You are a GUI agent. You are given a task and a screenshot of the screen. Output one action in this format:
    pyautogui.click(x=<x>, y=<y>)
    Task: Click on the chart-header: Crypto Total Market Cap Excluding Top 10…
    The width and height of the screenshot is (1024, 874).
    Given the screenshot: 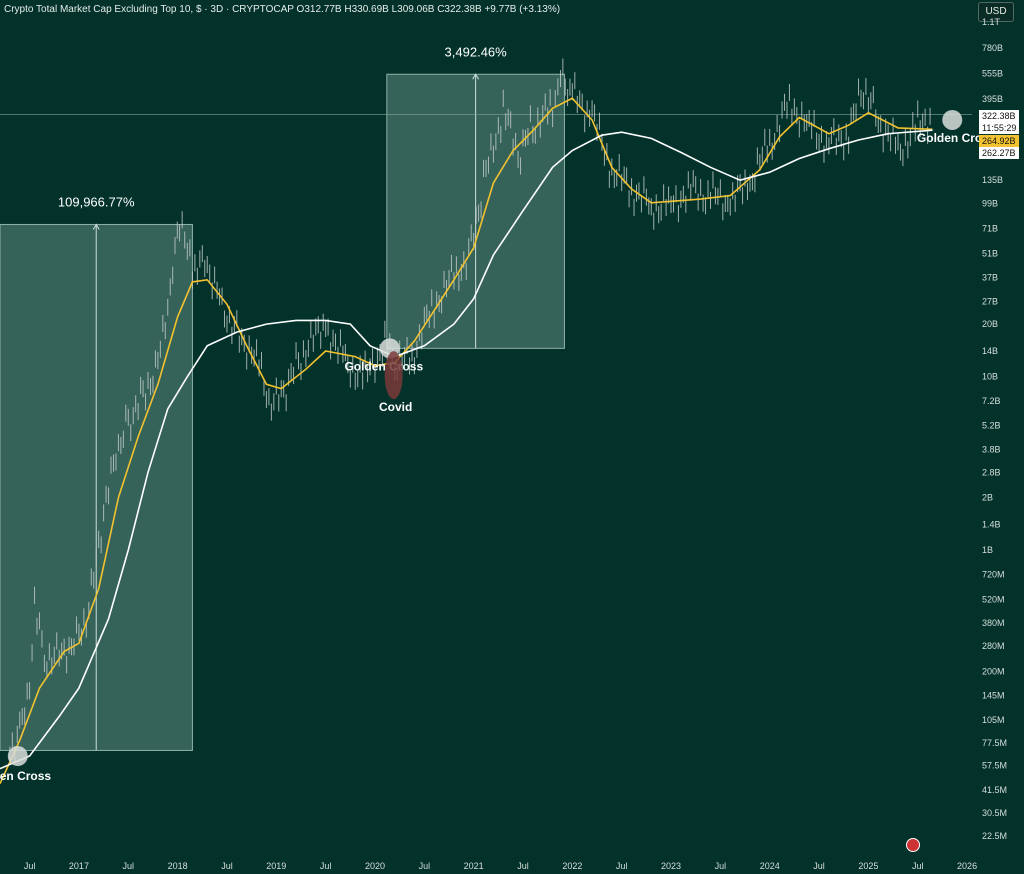 What is the action you would take?
    pyautogui.click(x=282, y=9)
    